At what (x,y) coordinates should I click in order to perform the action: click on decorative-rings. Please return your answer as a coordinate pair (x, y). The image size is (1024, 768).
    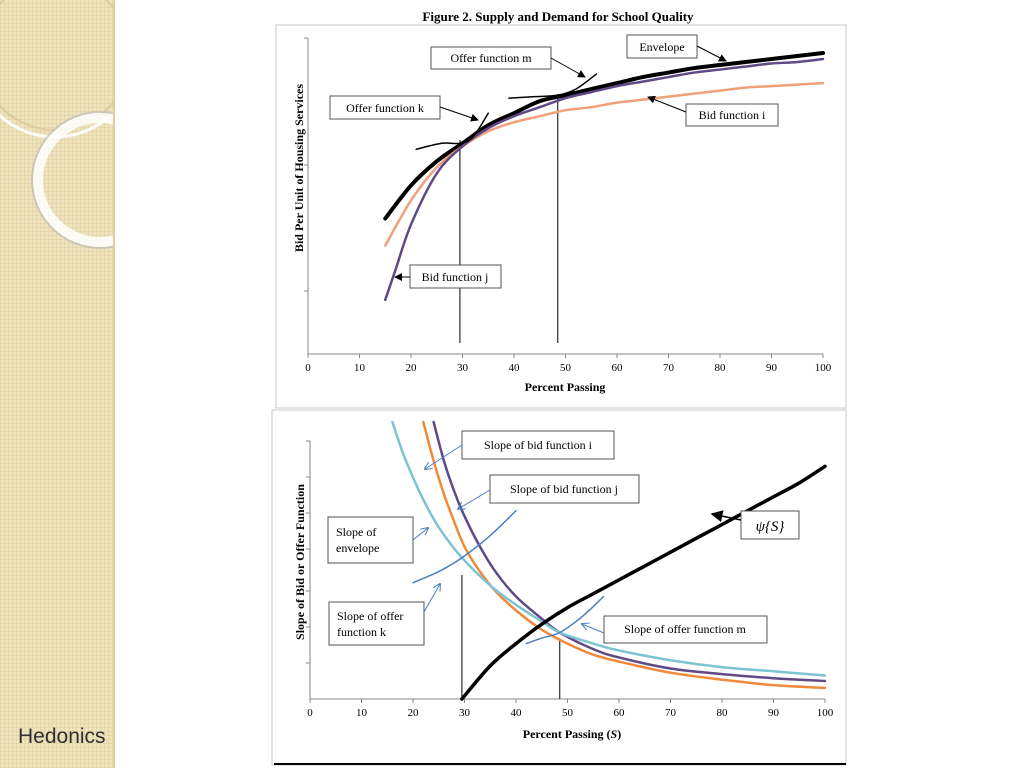
    Looking at the image, I should click on (56, 124).